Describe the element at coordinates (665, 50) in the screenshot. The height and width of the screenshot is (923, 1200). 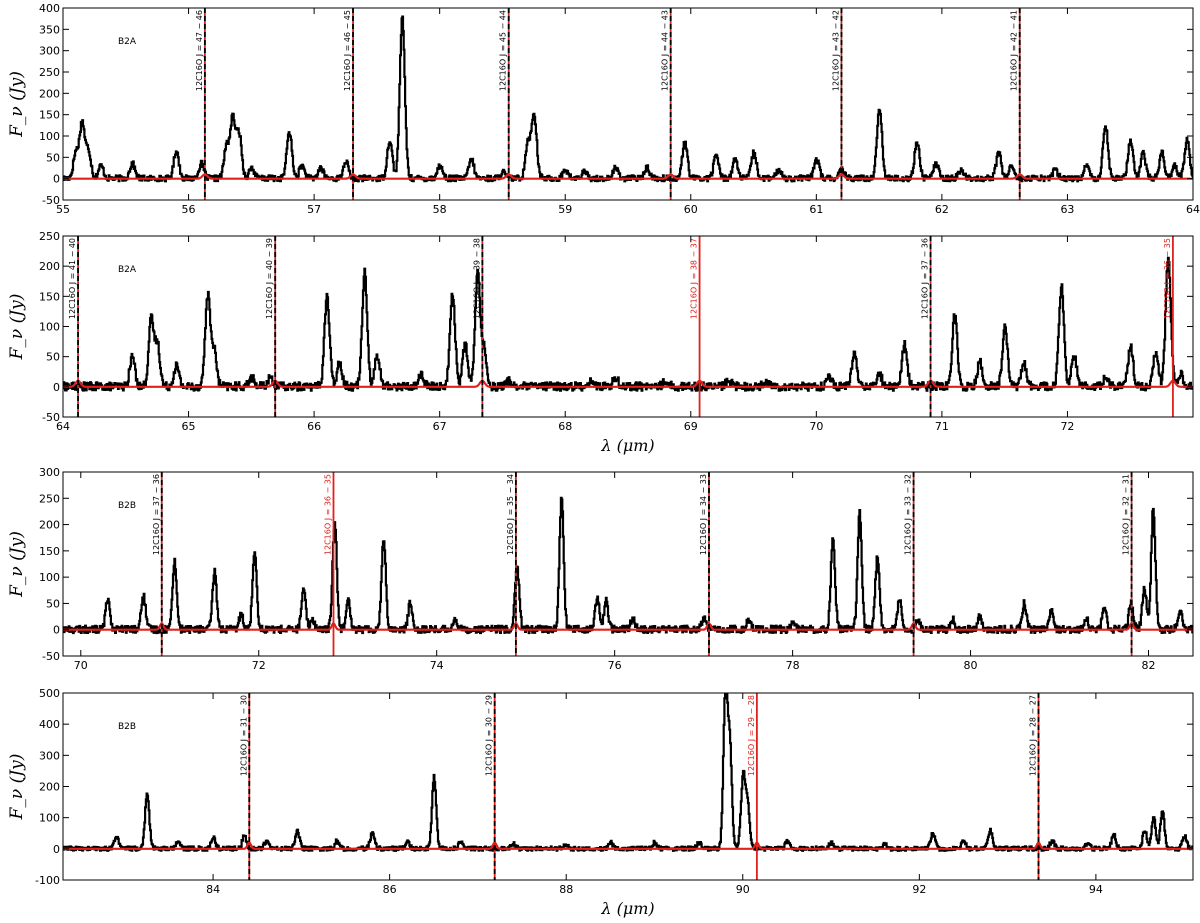
I see `line-label: 12C16O J = 44 − 43` at that location.